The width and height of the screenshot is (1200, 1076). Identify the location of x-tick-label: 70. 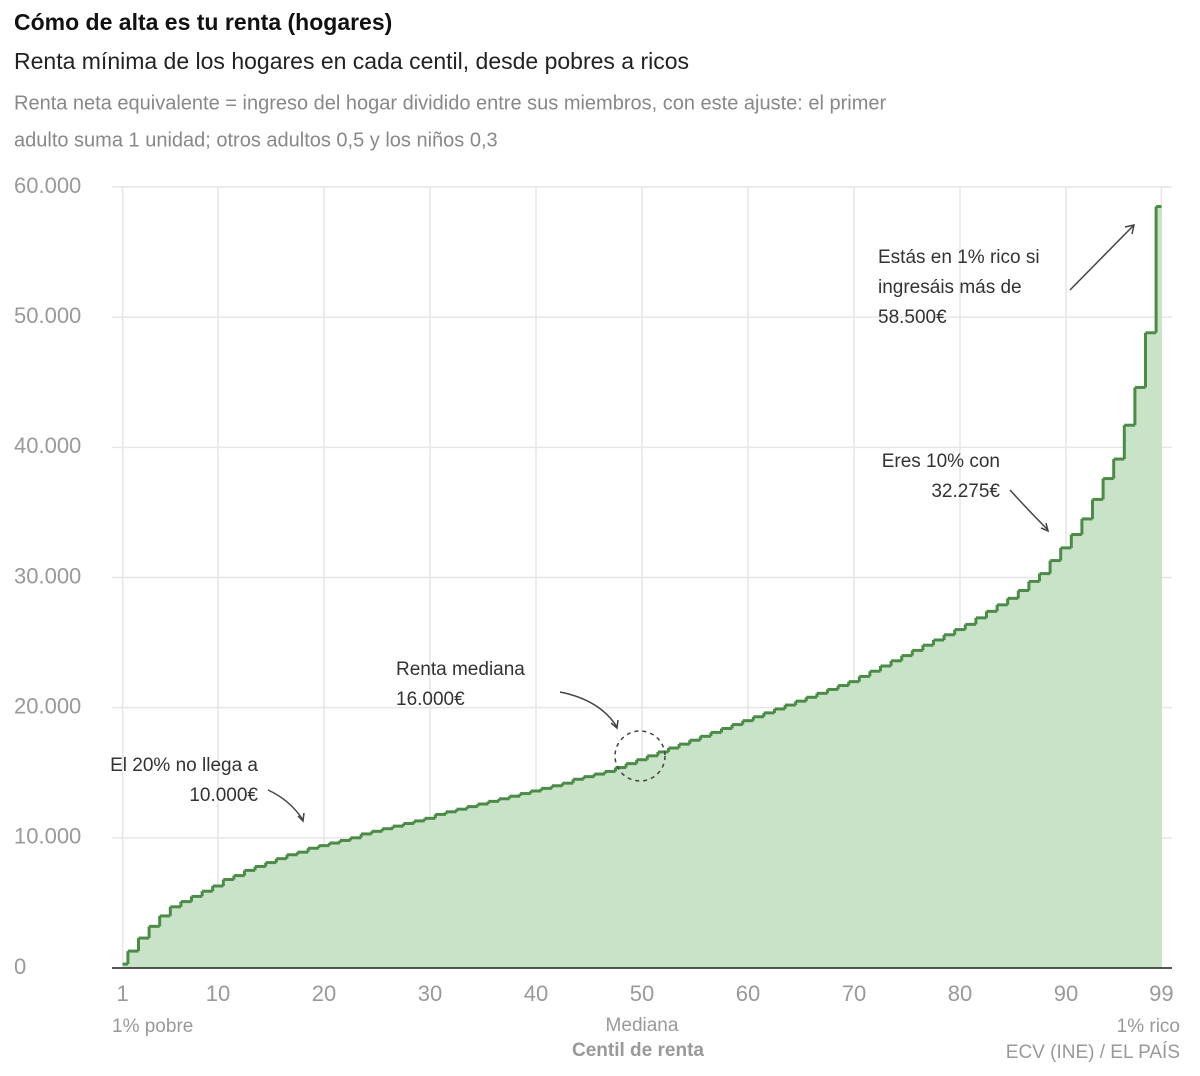
(854, 993).